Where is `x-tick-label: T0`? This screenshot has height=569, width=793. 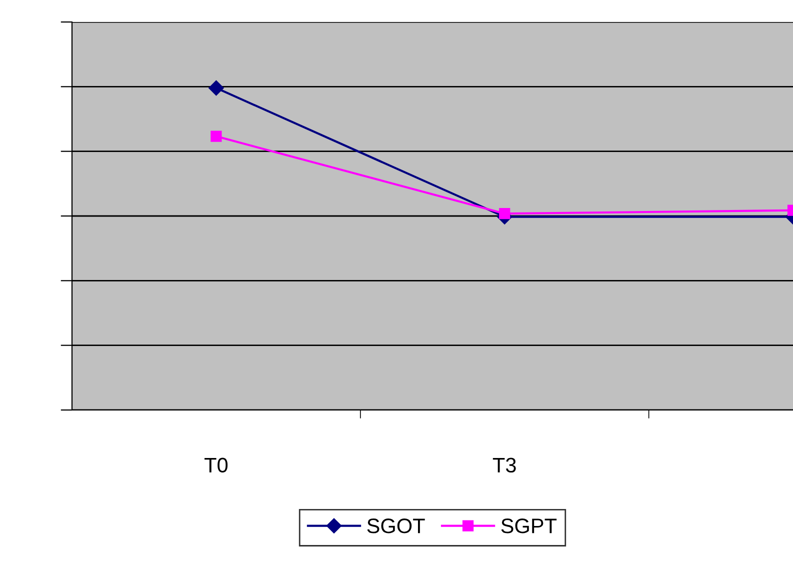 x-tick-label: T0 is located at coordinates (216, 465).